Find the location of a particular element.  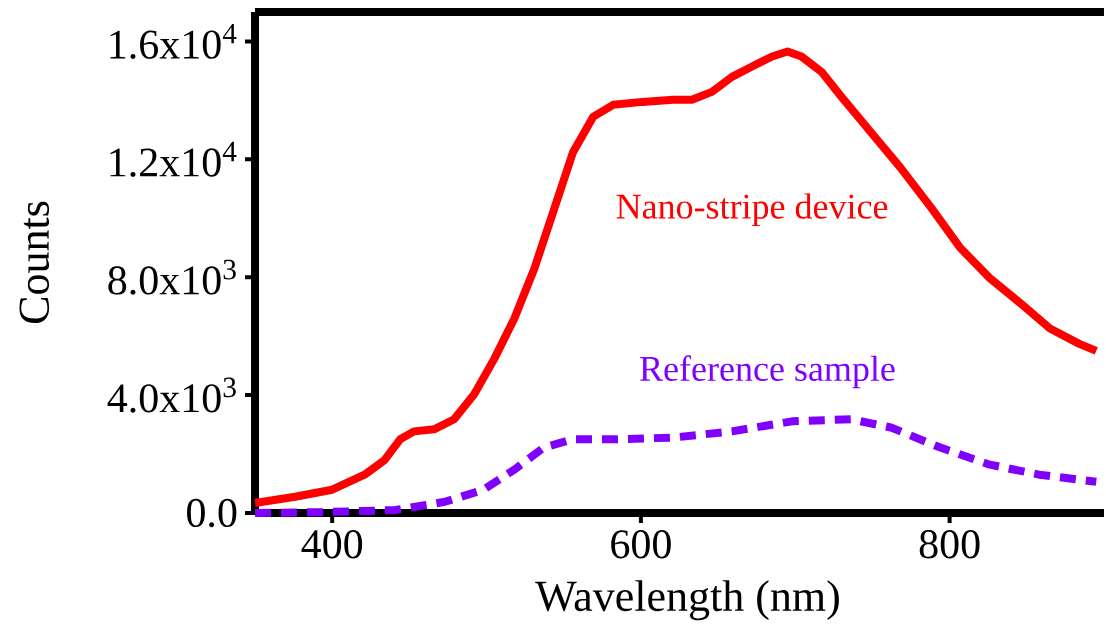

series-label: Nano-stripe device is located at coordinates (752, 210).